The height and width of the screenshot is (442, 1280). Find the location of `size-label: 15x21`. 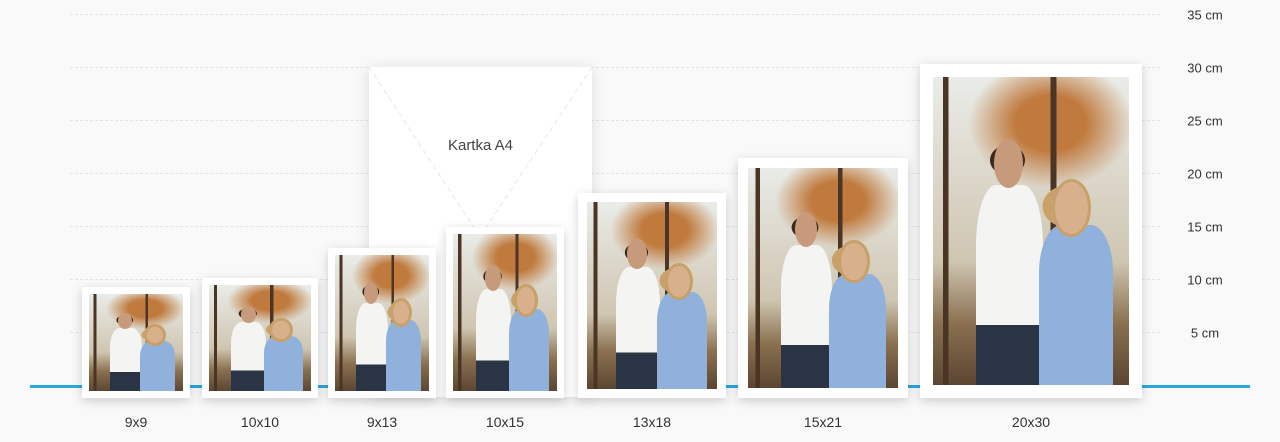

size-label: 15x21 is located at coordinates (823, 422).